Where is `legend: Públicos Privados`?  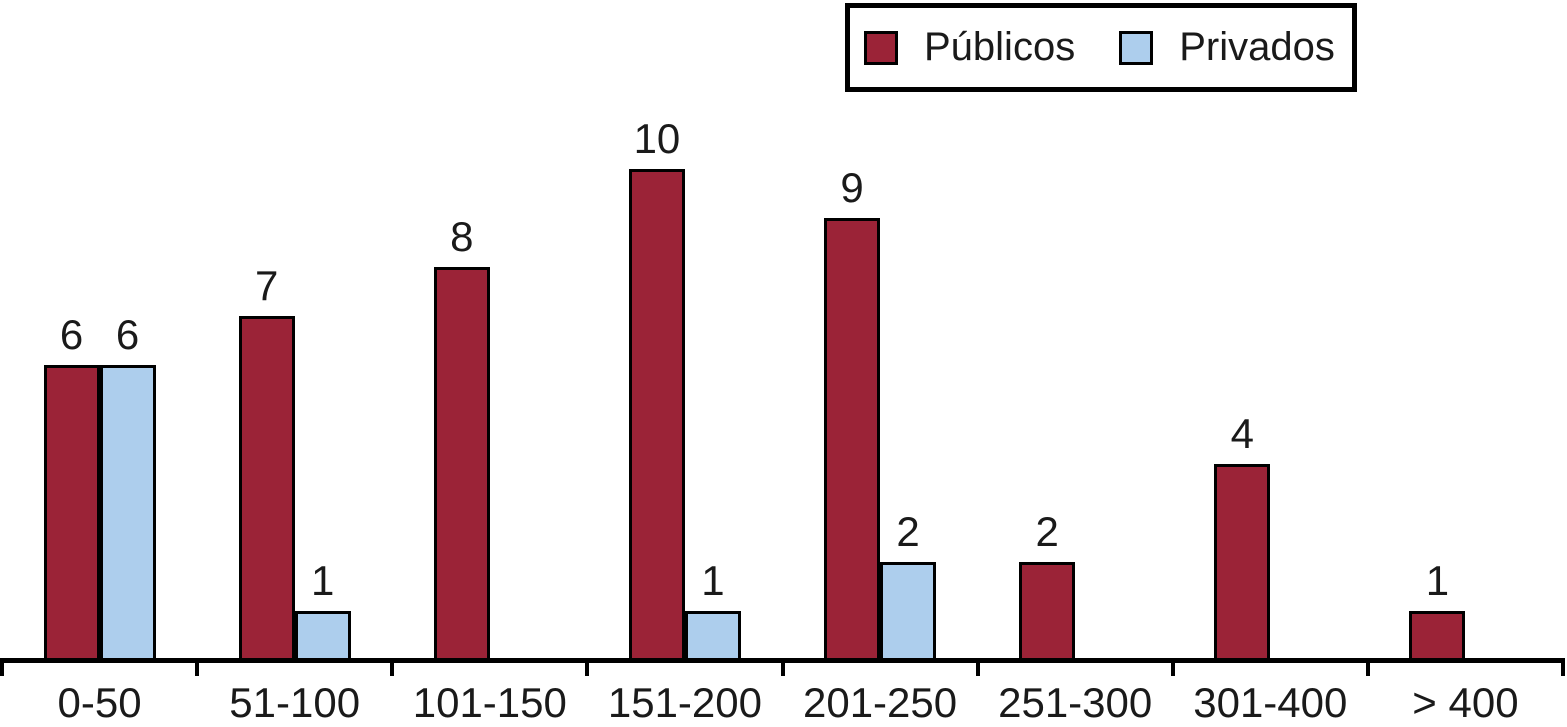 legend: Públicos Privados is located at coordinates (1101, 47).